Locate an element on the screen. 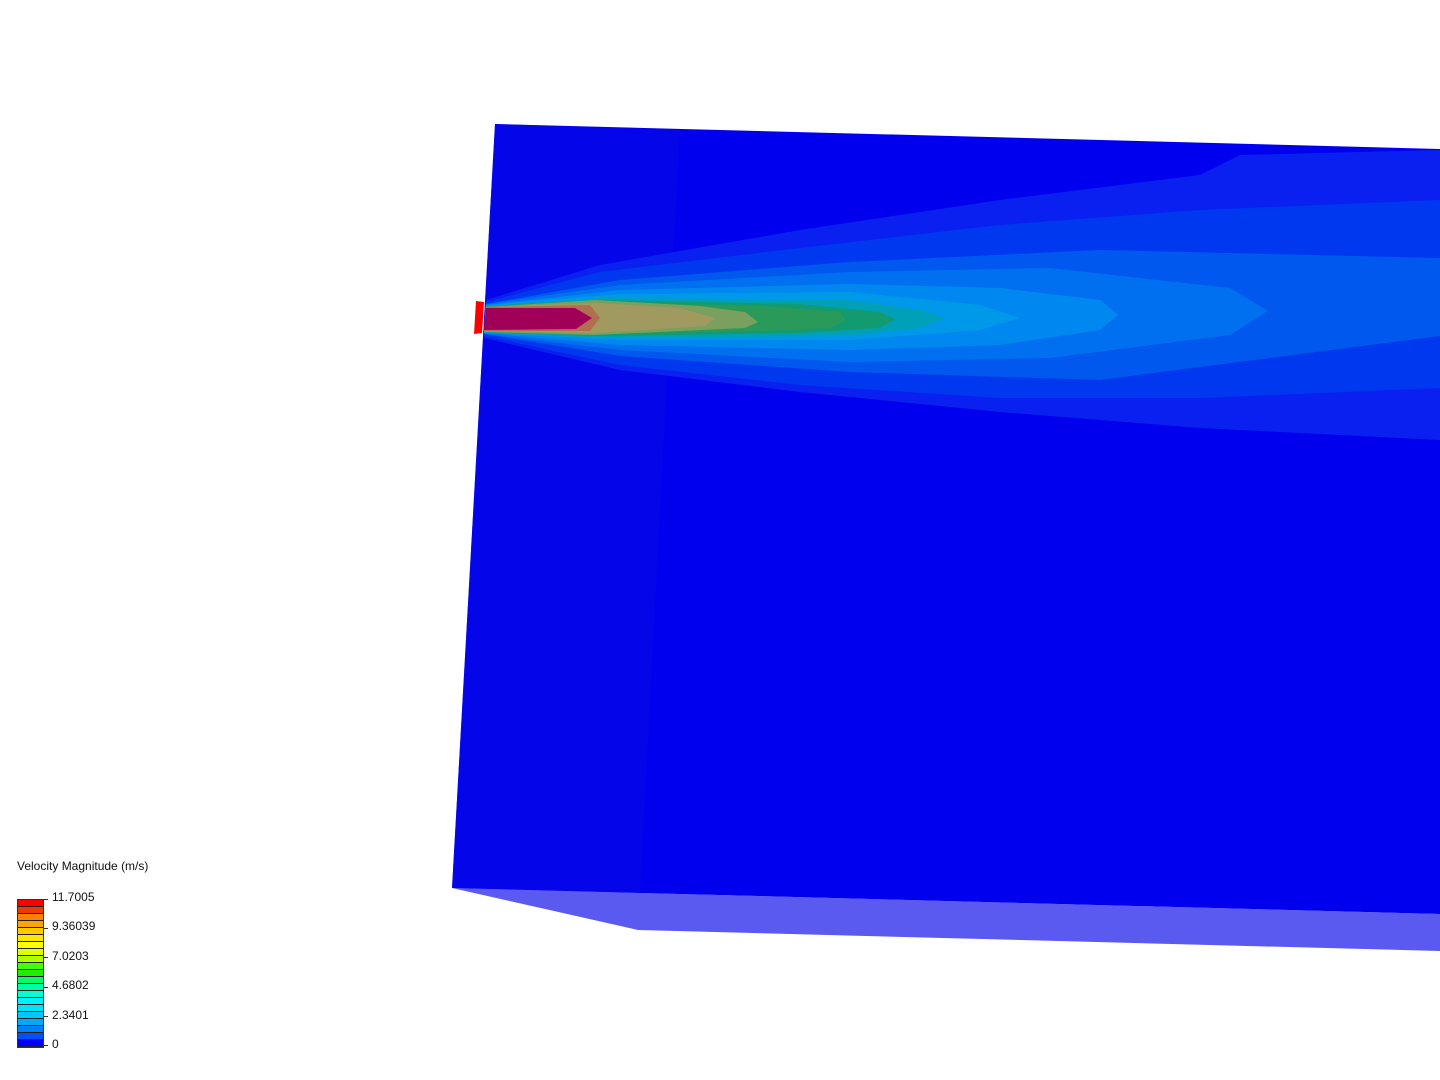 Image resolution: width=1440 pixels, height=1080 pixels. domain-shade is located at coordinates (566, 508).